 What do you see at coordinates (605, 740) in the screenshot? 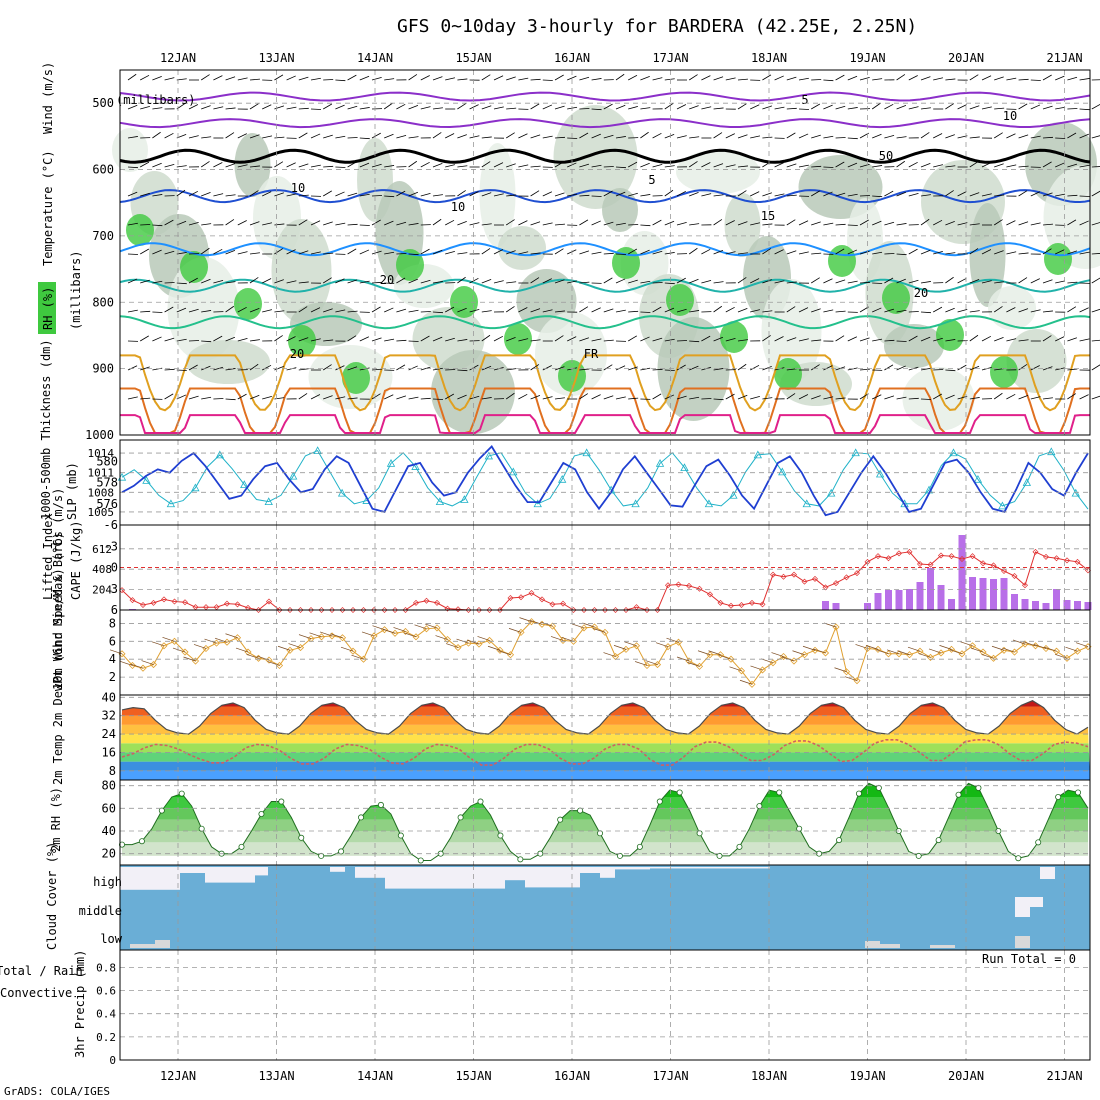
I see `temp2m-marks` at bounding box center [605, 740].